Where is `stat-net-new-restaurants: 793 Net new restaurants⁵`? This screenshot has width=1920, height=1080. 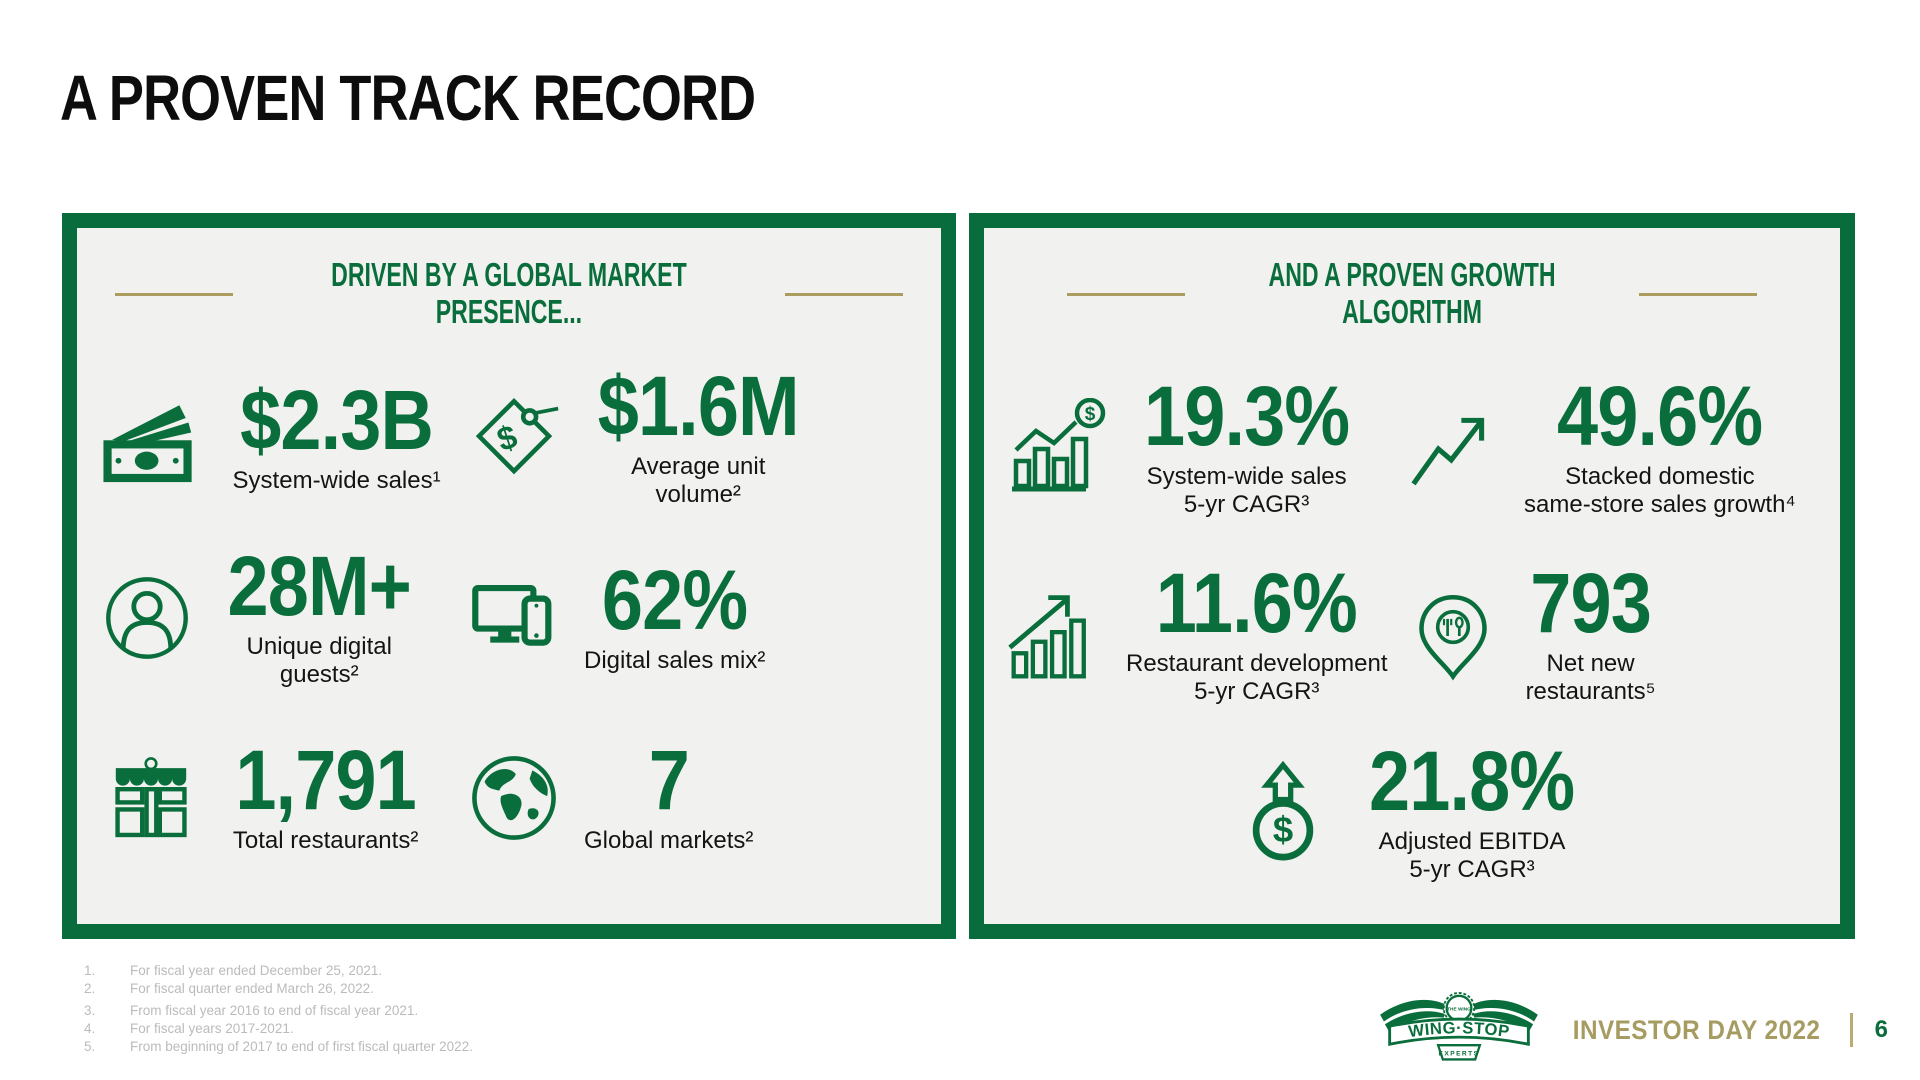 stat-net-new-restaurants: 793 Net new restaurants⁵ is located at coordinates (1622, 635).